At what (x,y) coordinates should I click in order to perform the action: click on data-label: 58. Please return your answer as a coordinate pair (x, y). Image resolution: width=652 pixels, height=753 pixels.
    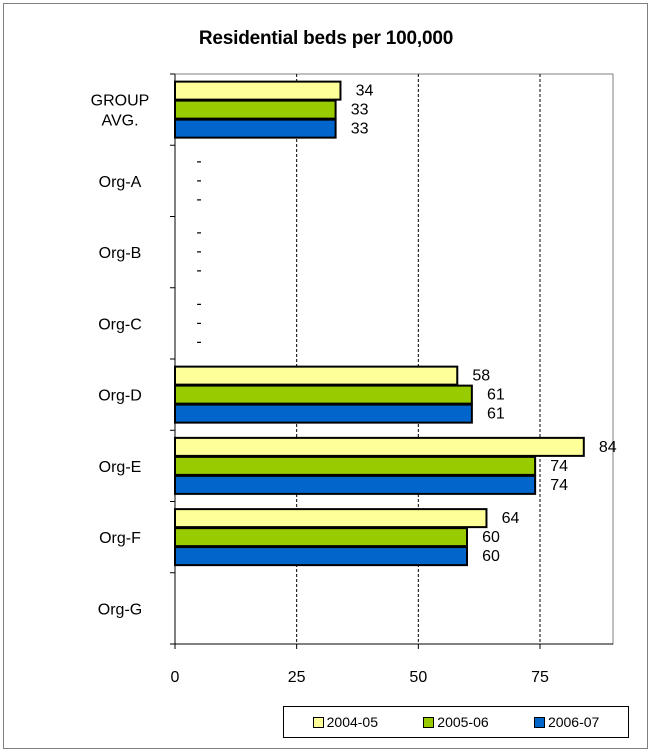
    Looking at the image, I should click on (481, 376).